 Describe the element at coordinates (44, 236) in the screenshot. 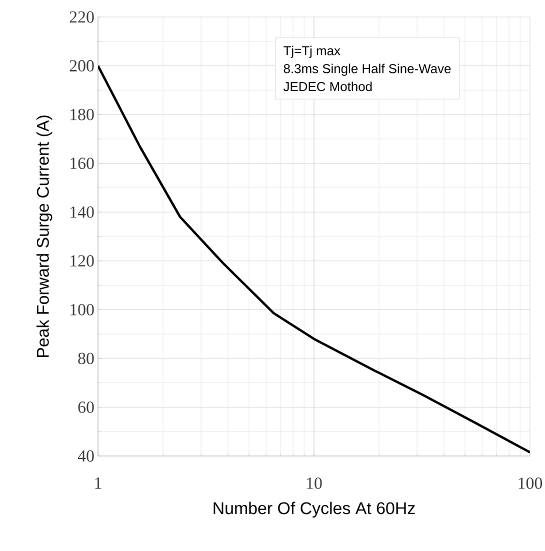

I see `y-axis-title: Peak Forward Surge Current (A)` at that location.